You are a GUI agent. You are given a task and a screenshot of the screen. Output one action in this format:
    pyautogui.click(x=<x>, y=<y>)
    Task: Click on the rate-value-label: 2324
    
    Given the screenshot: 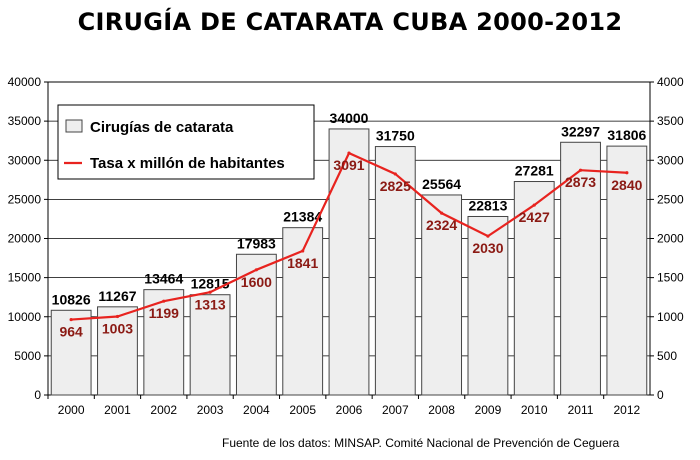 What is the action you would take?
    pyautogui.click(x=441, y=225)
    